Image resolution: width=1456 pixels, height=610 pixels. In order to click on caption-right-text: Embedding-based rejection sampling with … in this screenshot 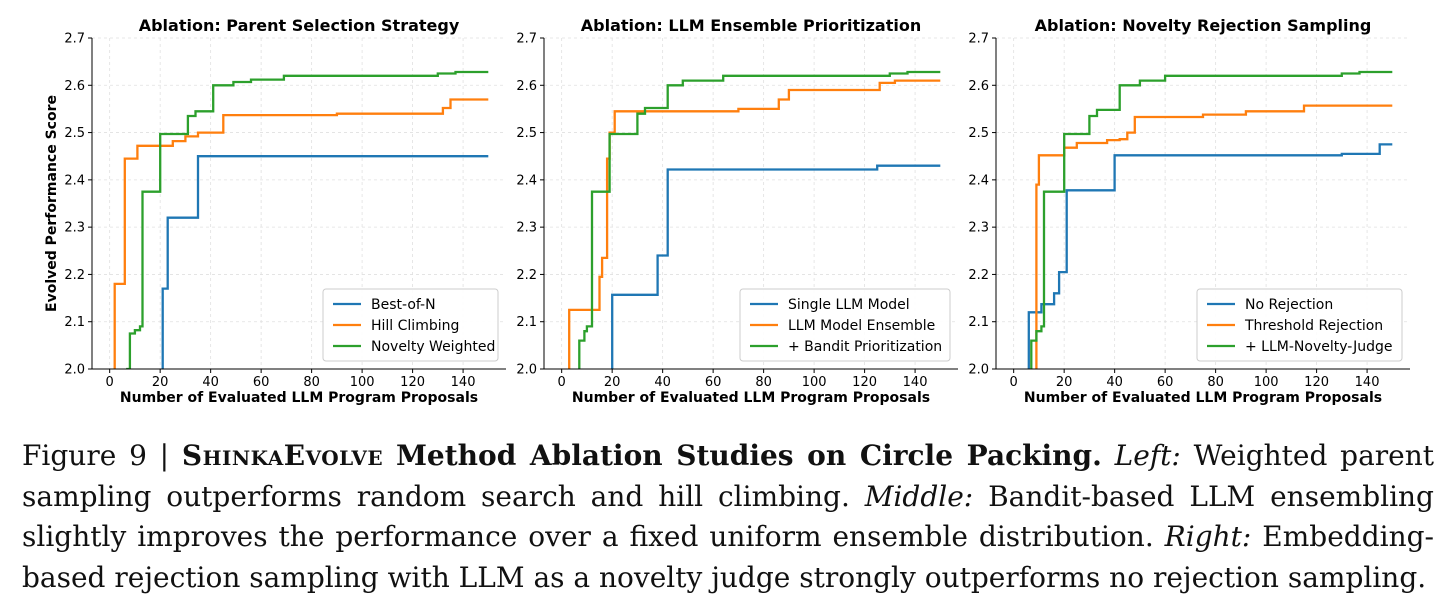, I will do `click(728, 557)`.